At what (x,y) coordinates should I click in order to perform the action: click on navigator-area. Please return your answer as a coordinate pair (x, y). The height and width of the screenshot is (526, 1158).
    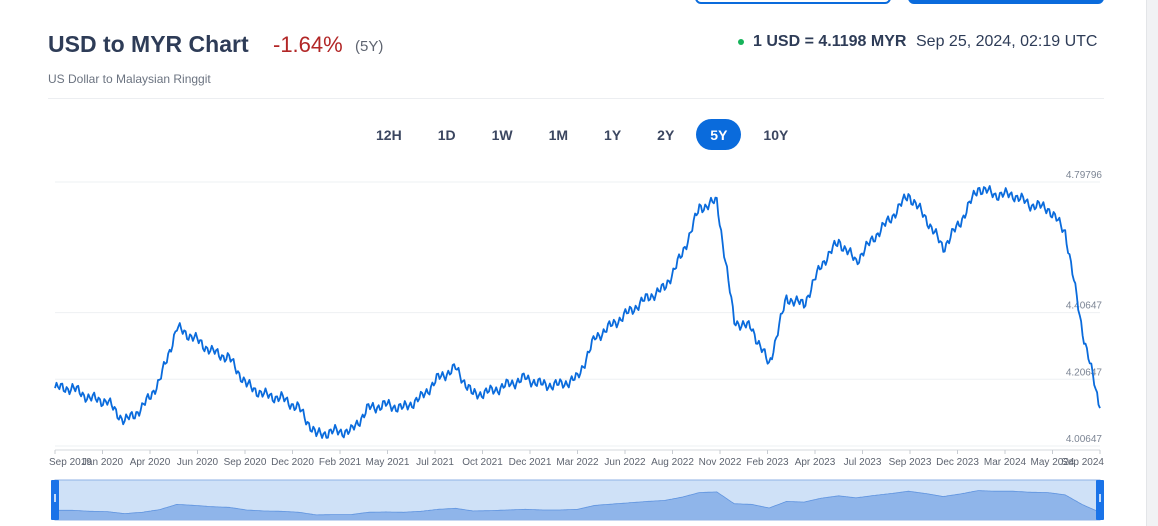
    Looking at the image, I should click on (577, 505).